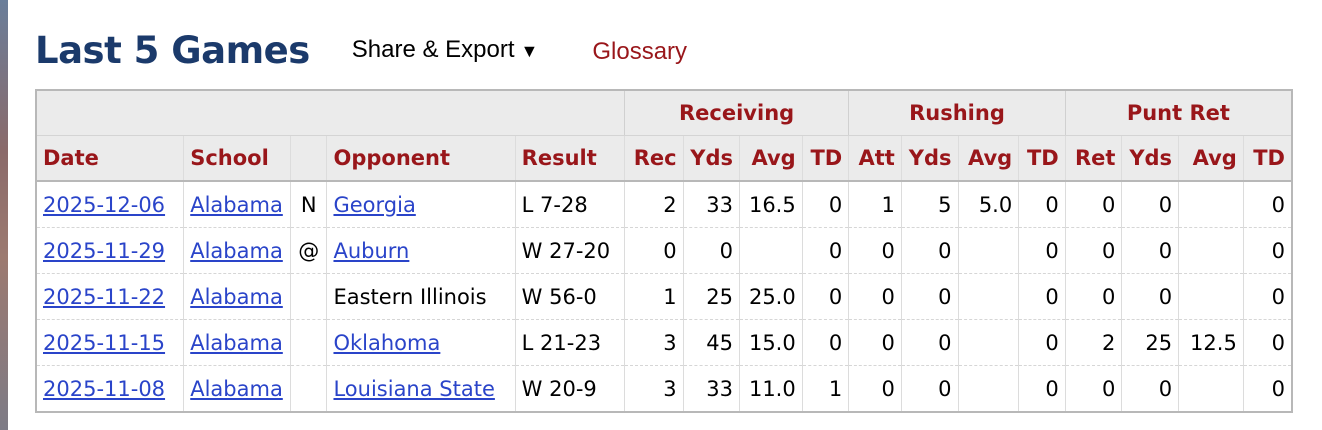 This screenshot has width=1322, height=430. What do you see at coordinates (771, 342) in the screenshot?
I see `cell-rec-avg: 15.0` at bounding box center [771, 342].